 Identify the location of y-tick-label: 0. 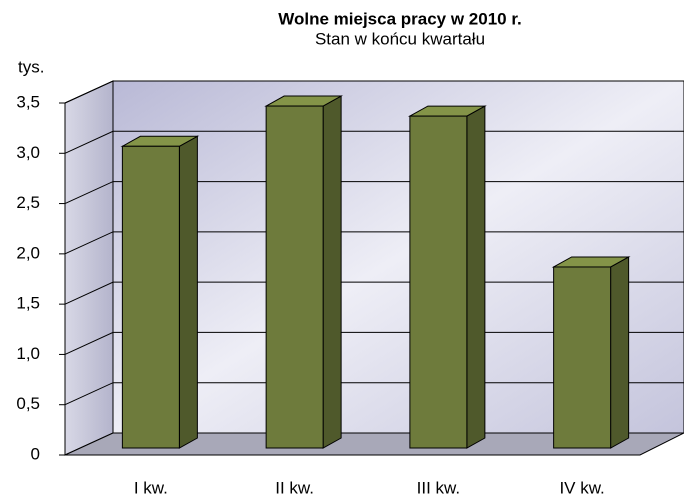
(35, 453).